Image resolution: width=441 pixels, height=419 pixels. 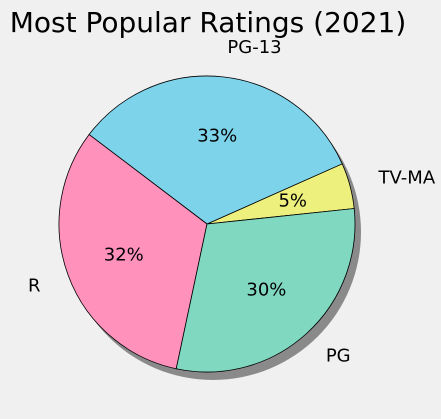 What do you see at coordinates (292, 201) in the screenshot?
I see `slice-percent-tv-ma: 5%` at bounding box center [292, 201].